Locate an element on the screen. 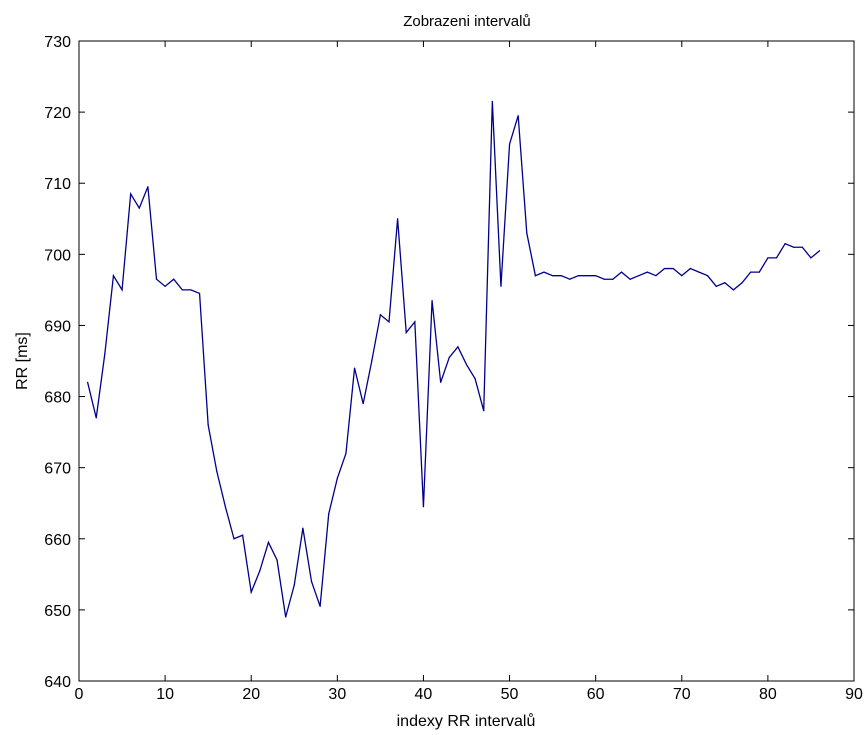 This screenshot has width=866, height=735. y-tick-label: 730 is located at coordinates (57, 42).